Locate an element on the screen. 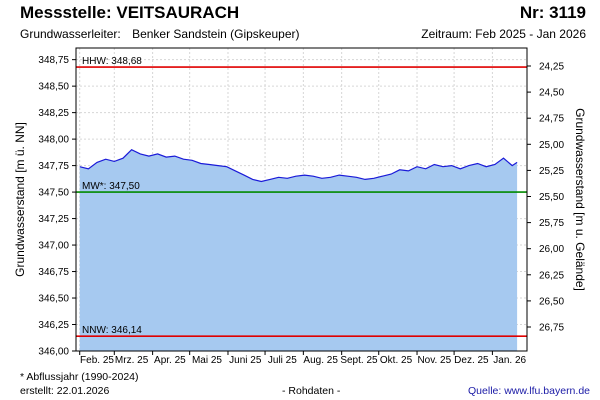 The width and height of the screenshot is (600, 400). y2-axis-label: Grundwasserstand [m u. Gelände] is located at coordinates (580, 199).